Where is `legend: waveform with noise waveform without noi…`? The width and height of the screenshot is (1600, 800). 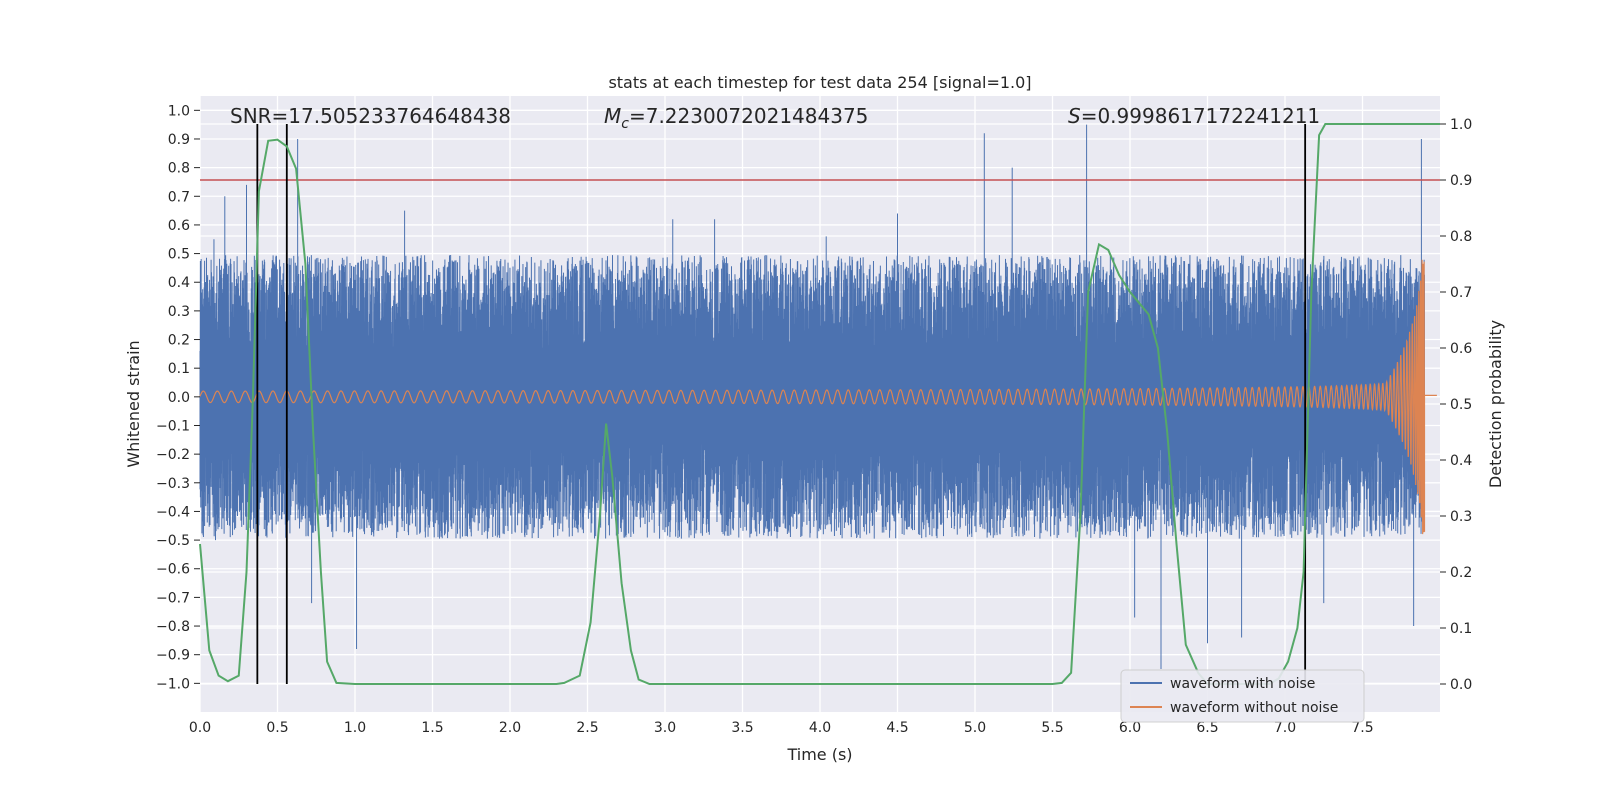 legend: waveform with noise waveform without noi… is located at coordinates (1242, 696).